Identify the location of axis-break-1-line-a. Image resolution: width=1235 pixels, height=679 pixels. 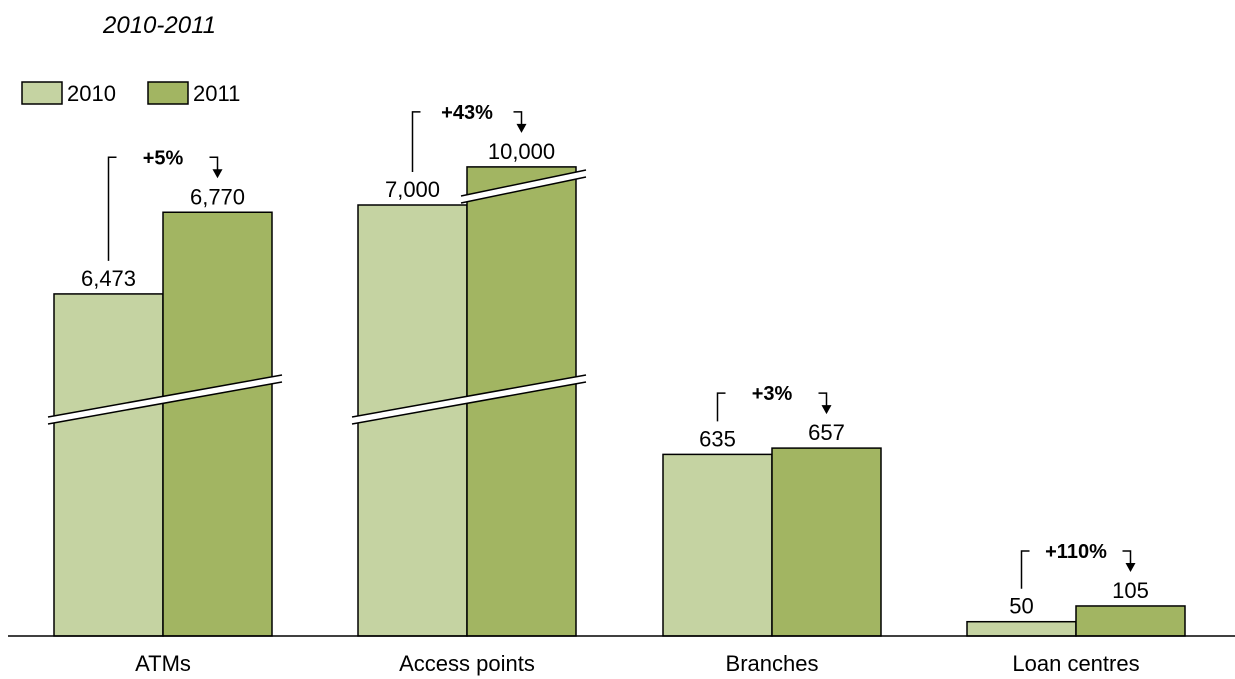
(469, 396).